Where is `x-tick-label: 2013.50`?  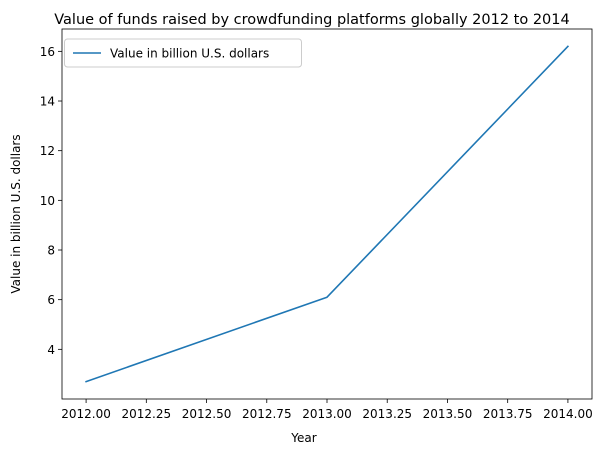 x-tick-label: 2013.50 is located at coordinates (448, 414).